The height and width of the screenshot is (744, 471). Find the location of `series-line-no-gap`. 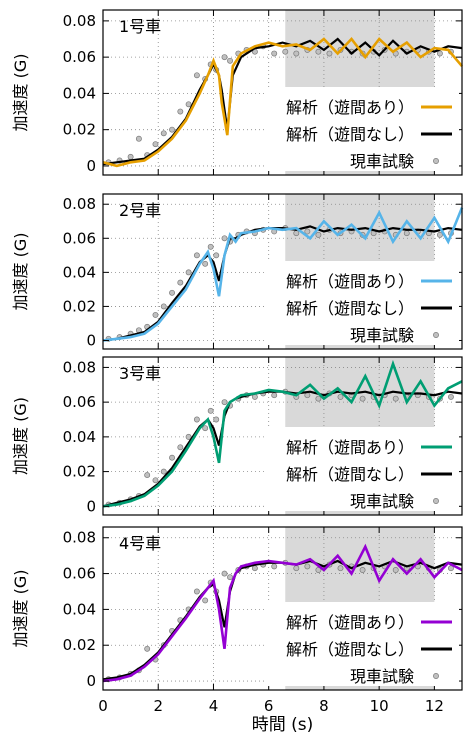

series-line-no-gap is located at coordinates (282, 283).